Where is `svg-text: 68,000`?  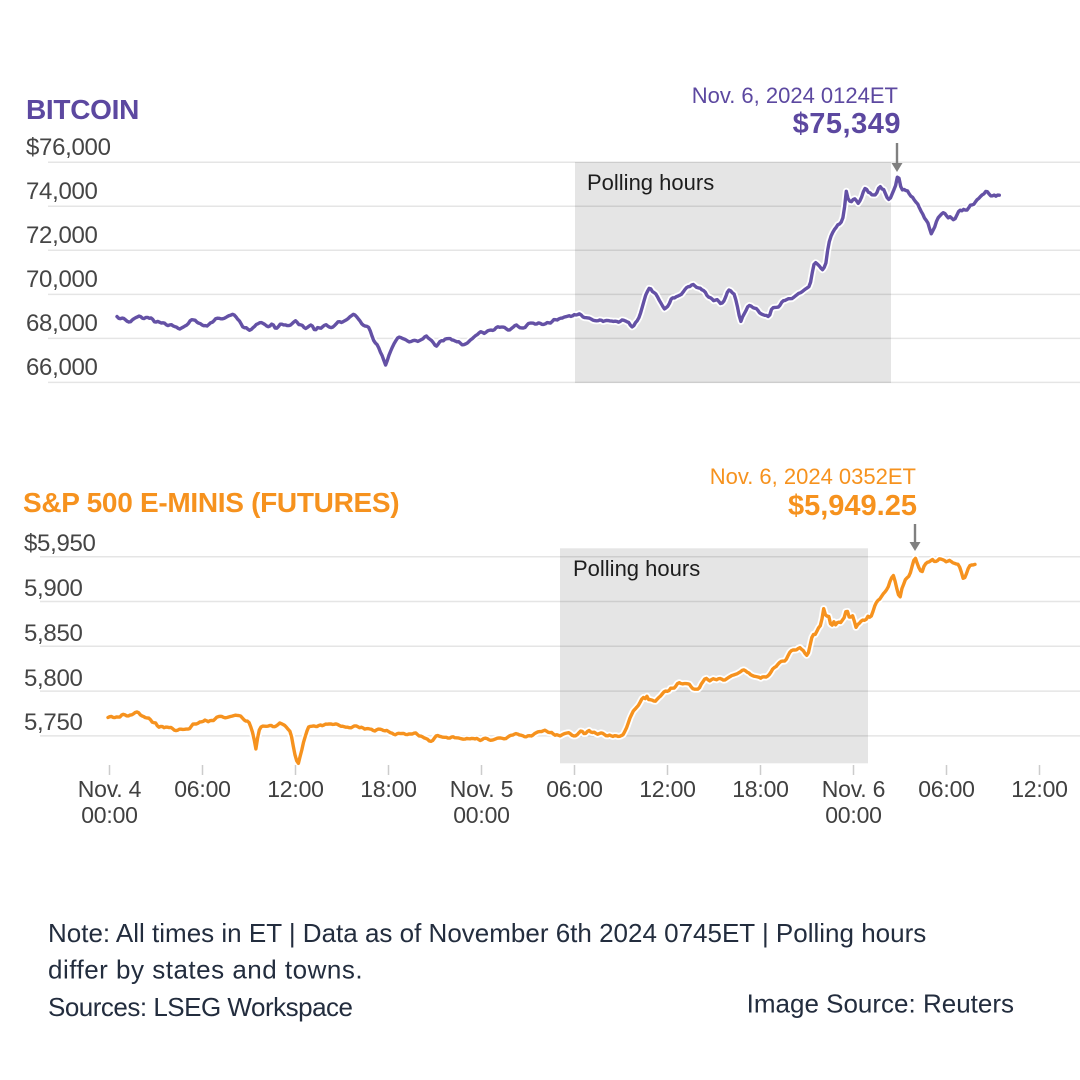 svg-text: 68,000 is located at coordinates (62, 323).